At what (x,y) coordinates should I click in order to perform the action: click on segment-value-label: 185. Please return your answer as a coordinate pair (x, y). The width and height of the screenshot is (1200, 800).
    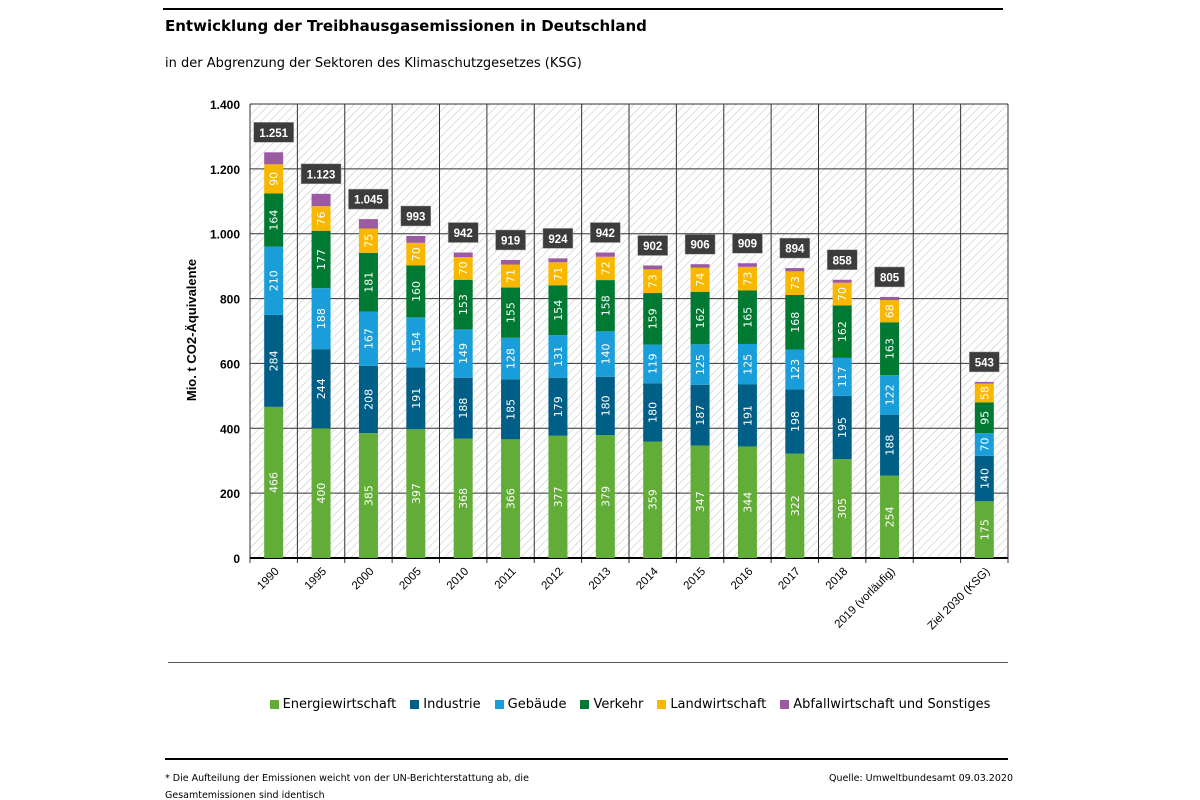
    Looking at the image, I should click on (511, 409).